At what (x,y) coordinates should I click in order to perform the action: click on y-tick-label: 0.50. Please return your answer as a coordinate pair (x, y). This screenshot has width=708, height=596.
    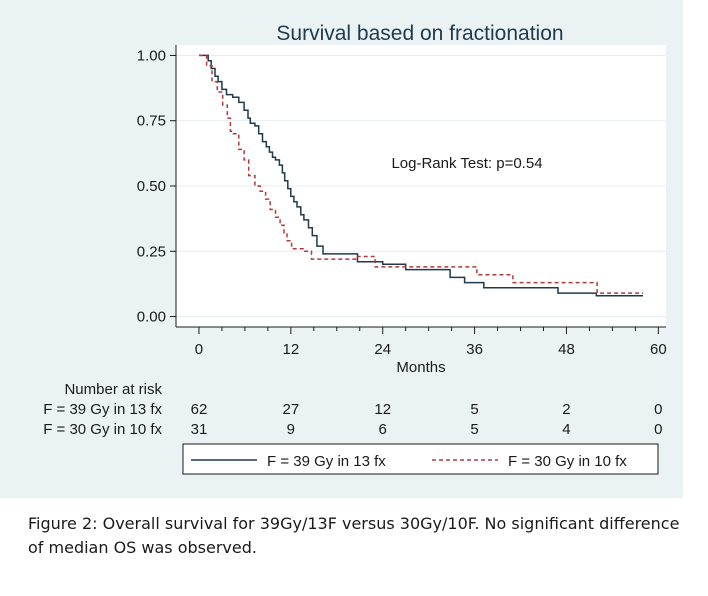
    Looking at the image, I should click on (151, 186).